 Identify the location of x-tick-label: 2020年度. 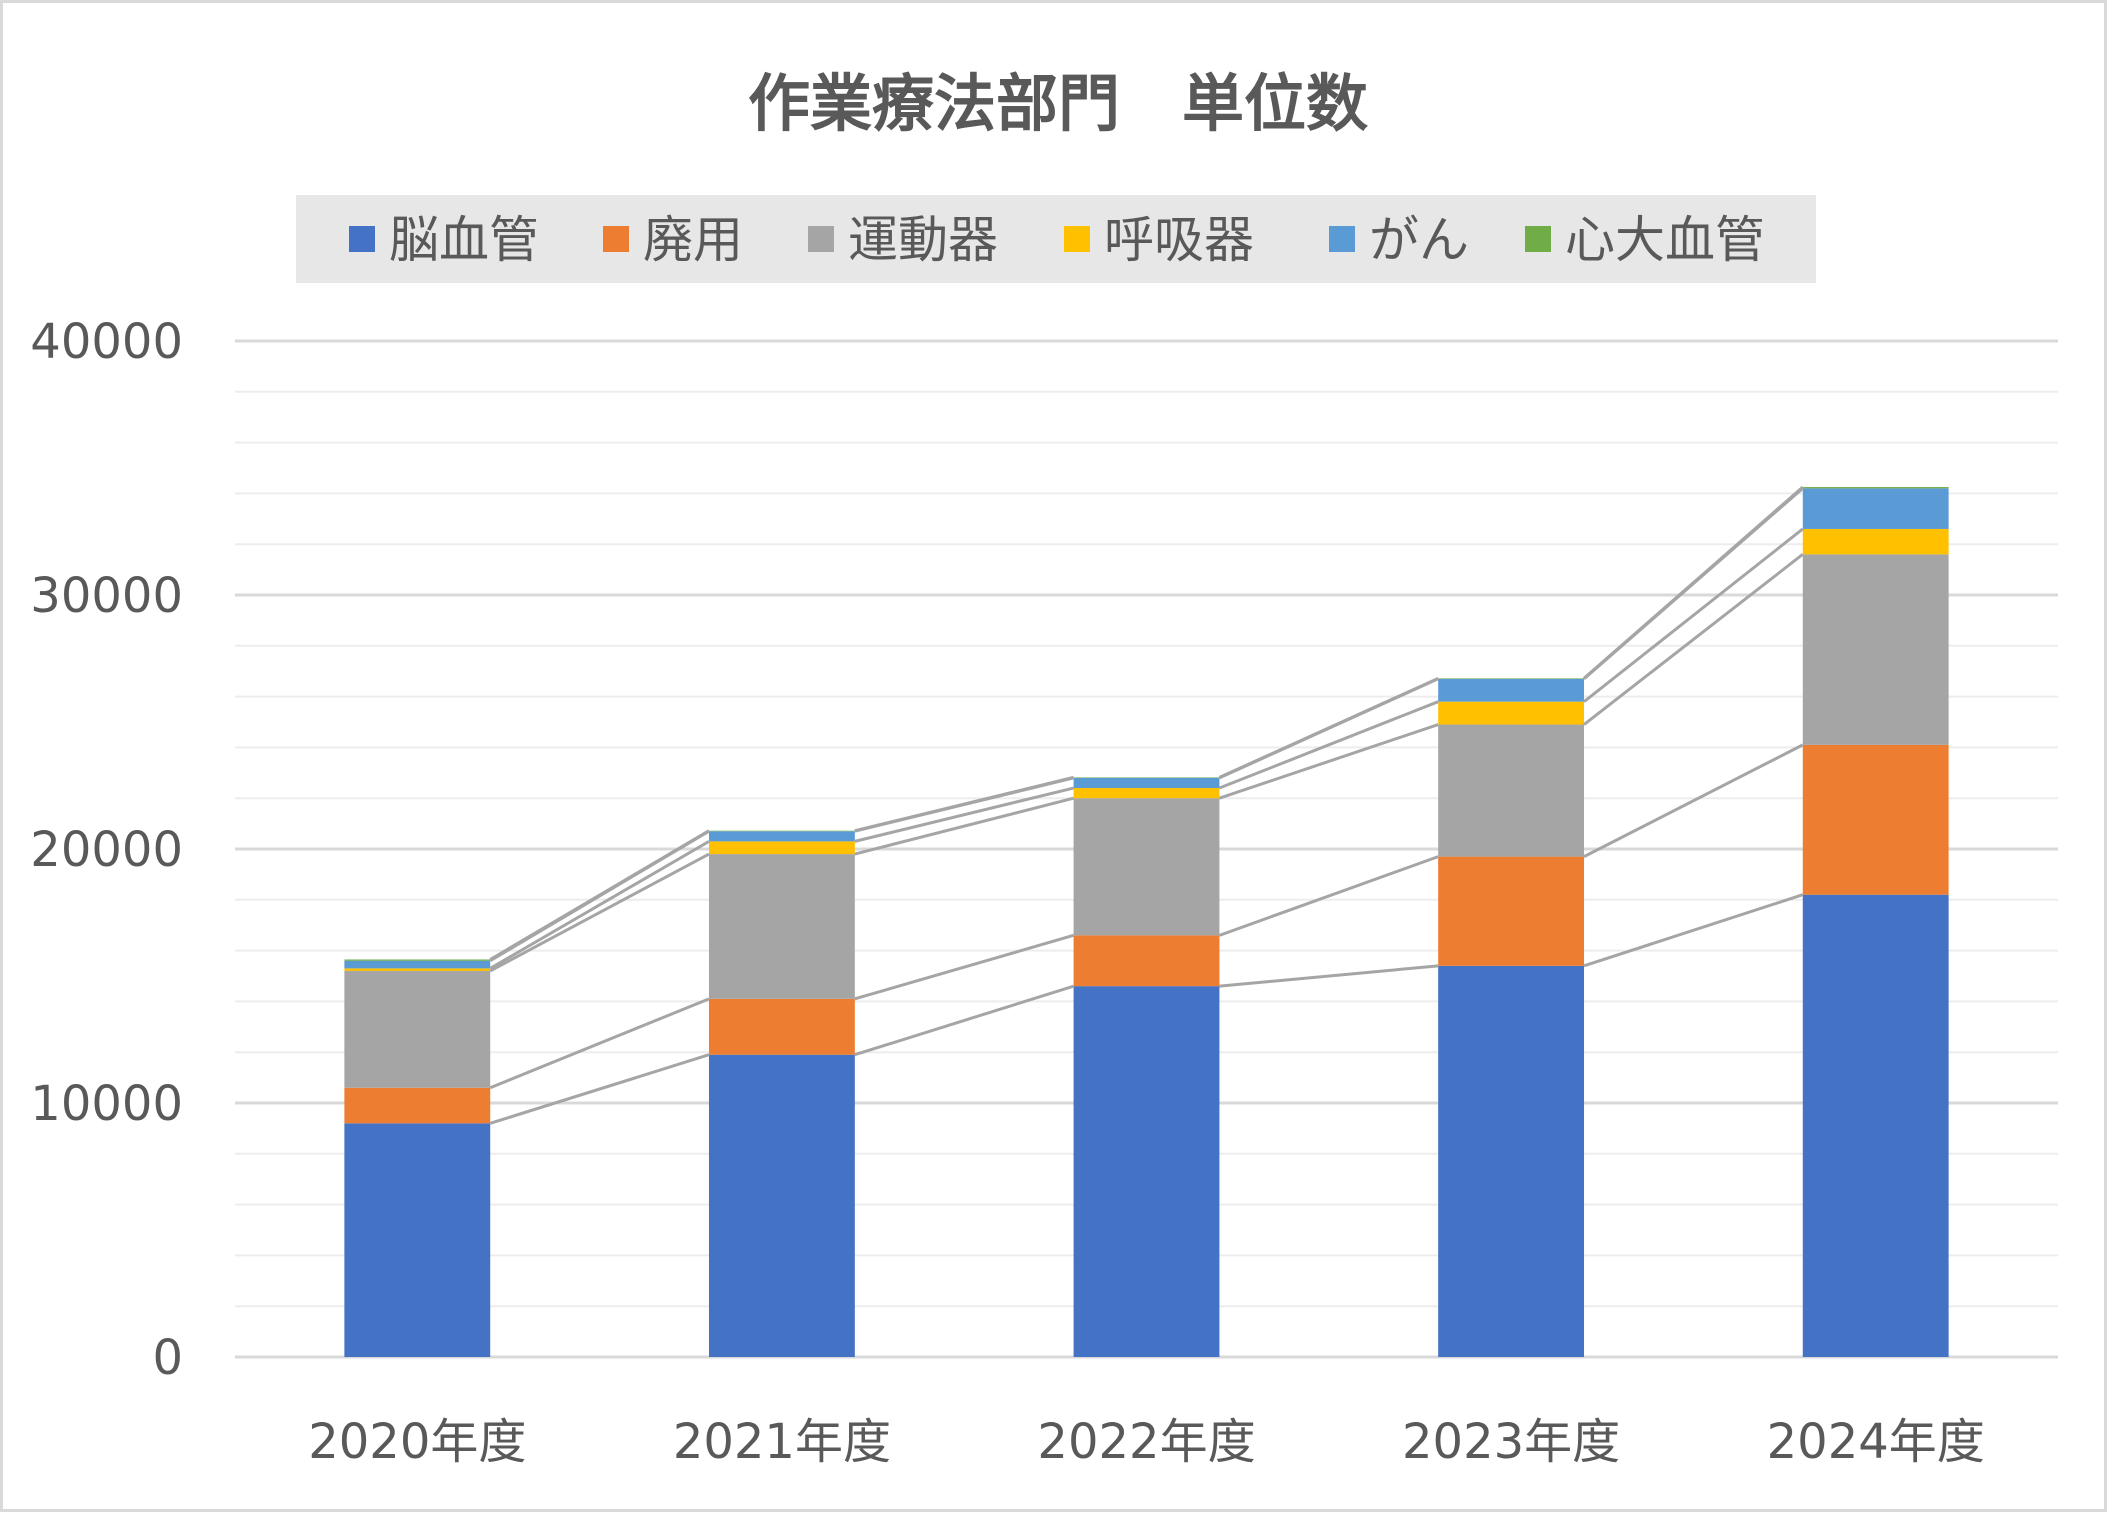
(417, 1442).